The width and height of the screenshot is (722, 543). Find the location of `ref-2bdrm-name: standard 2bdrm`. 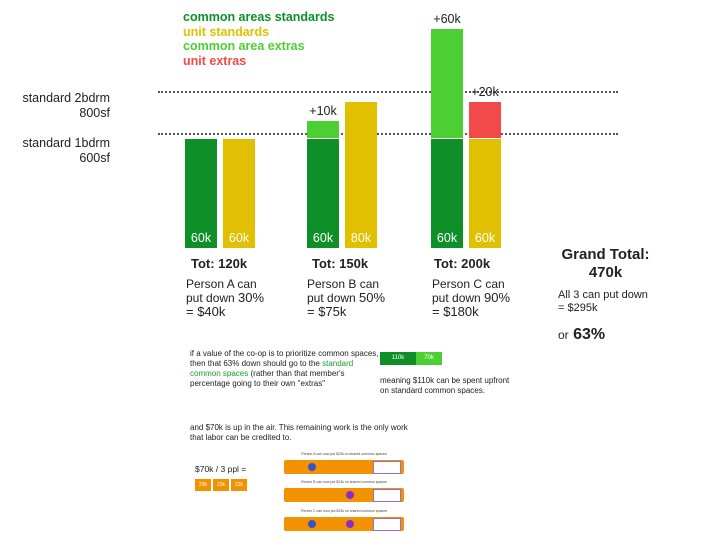

ref-2bdrm-name: standard 2bdrm is located at coordinates (66, 98).